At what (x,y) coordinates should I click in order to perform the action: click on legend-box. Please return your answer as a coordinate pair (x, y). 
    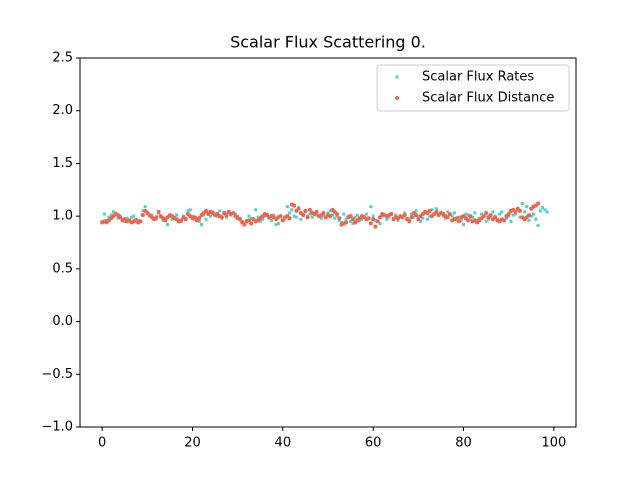
    Looking at the image, I should click on (473, 88).